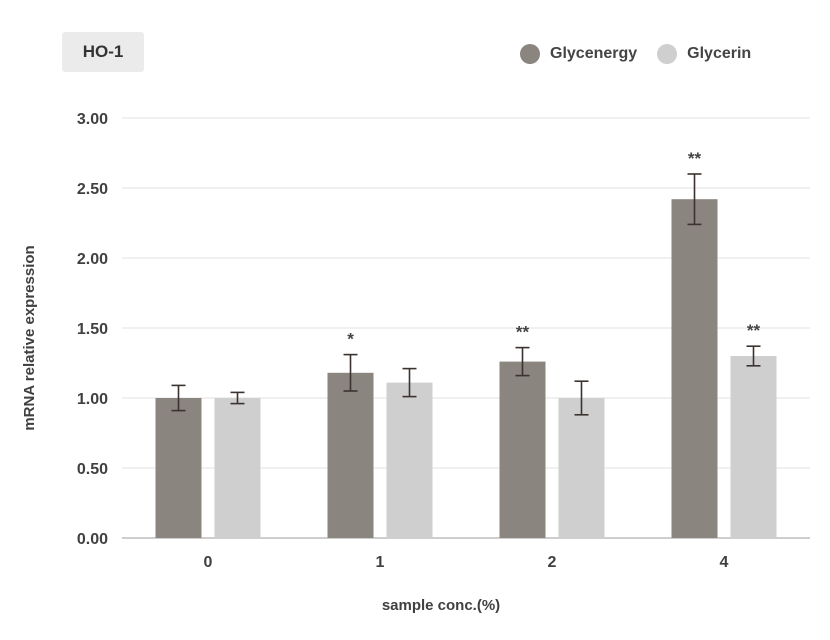  I want to click on x-tick-label: 1, so click(380, 562).